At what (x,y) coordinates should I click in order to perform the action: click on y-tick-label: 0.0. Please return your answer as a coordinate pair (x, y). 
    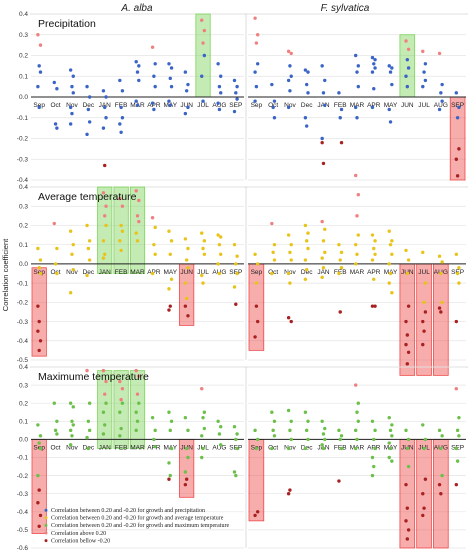
    Looking at the image, I should click on (23, 264).